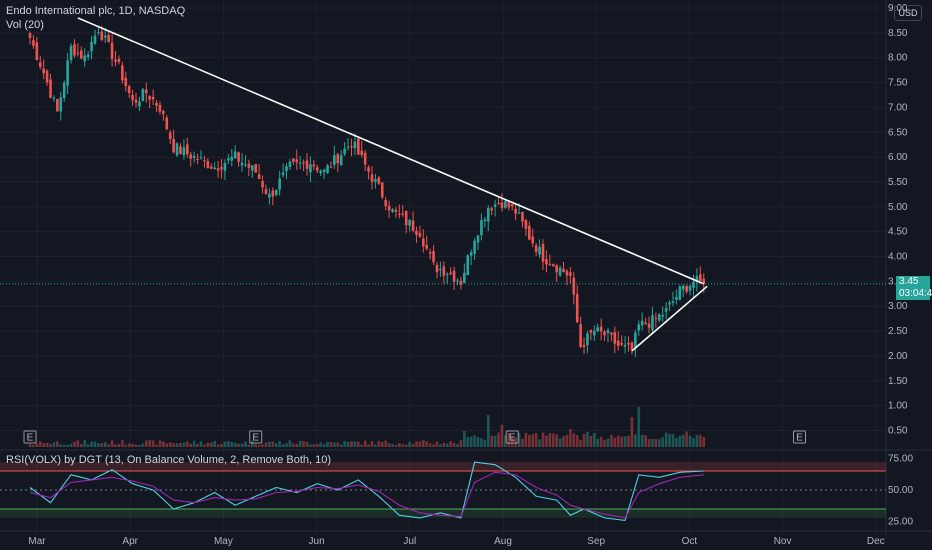 The image size is (932, 550). Describe the element at coordinates (783, 541) in the screenshot. I see `time-tick-label: Nov` at that location.